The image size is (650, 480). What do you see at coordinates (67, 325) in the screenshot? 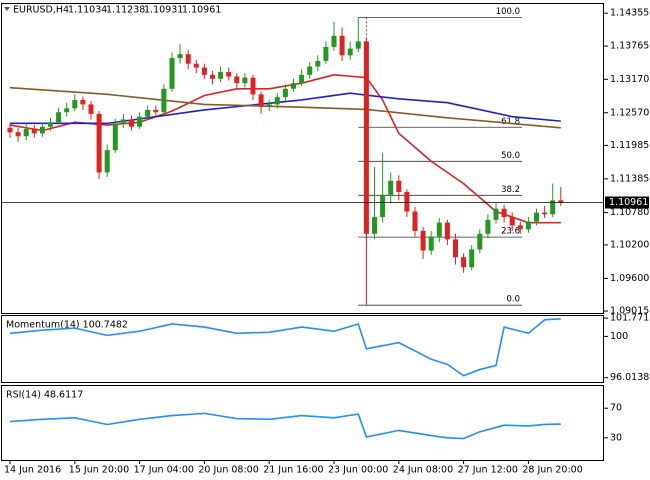
I see `panel-title: Momentum(14) 100.7482` at bounding box center [67, 325].